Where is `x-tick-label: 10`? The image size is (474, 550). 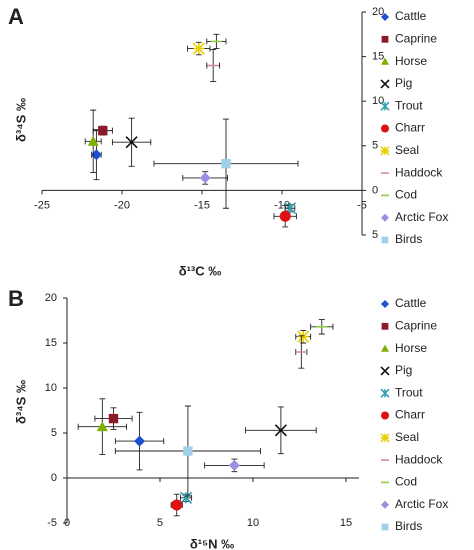
x-tick-label: 10 is located at coordinates (253, 523).